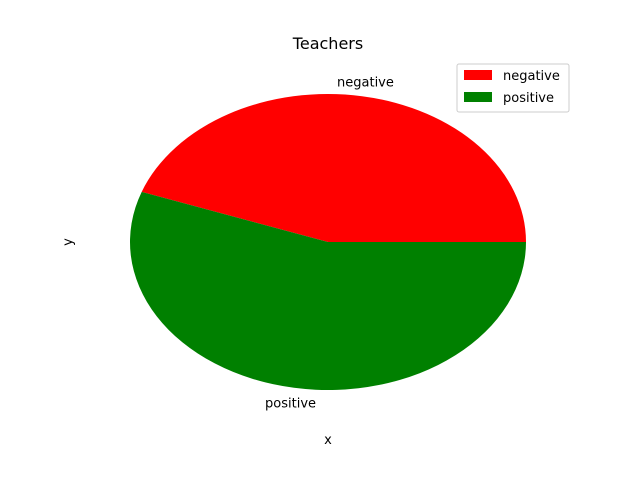  I want to click on slice-label-positive: positive, so click(290, 403).